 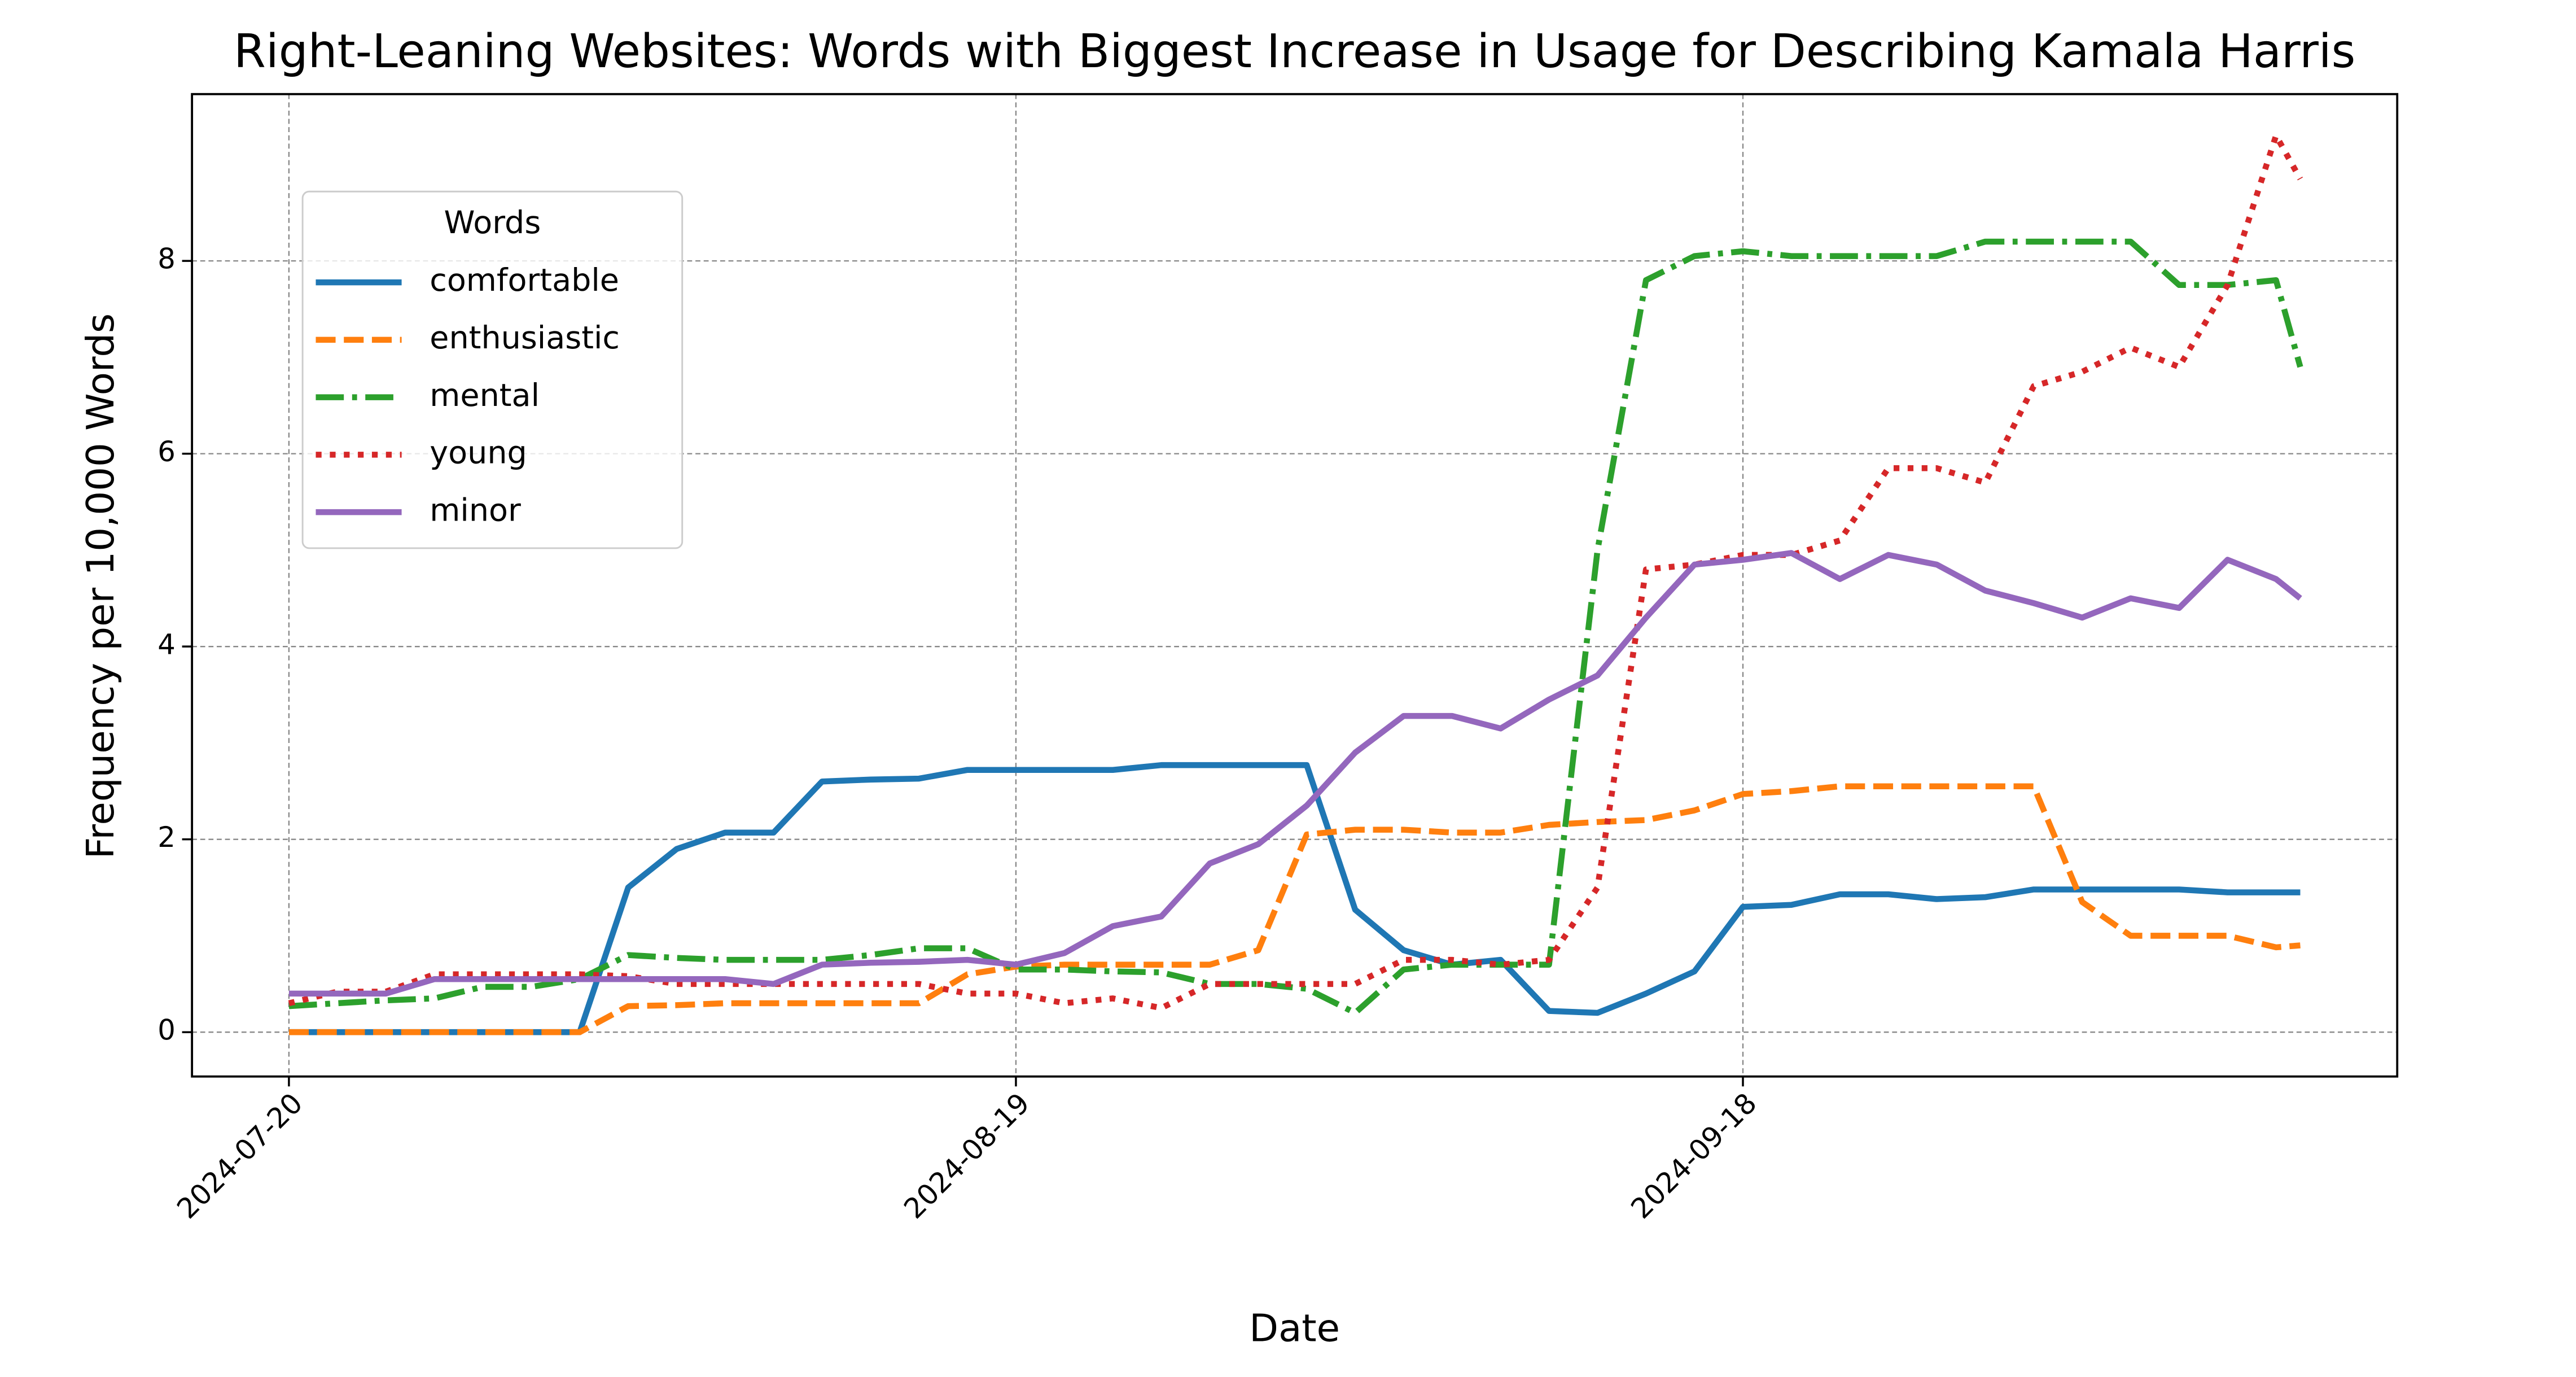 I want to click on legend-label: mental, so click(x=485, y=395).